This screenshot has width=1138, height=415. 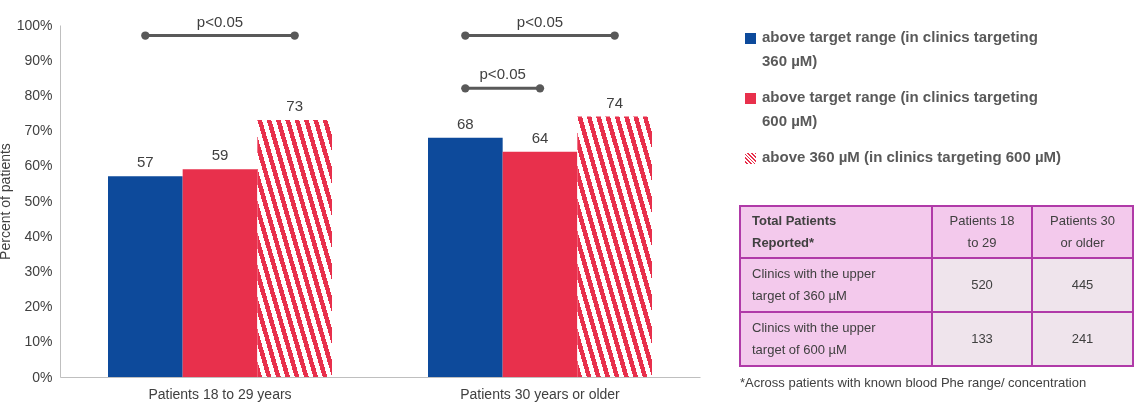 What do you see at coordinates (145, 162) in the screenshot?
I see `data-label: 57` at bounding box center [145, 162].